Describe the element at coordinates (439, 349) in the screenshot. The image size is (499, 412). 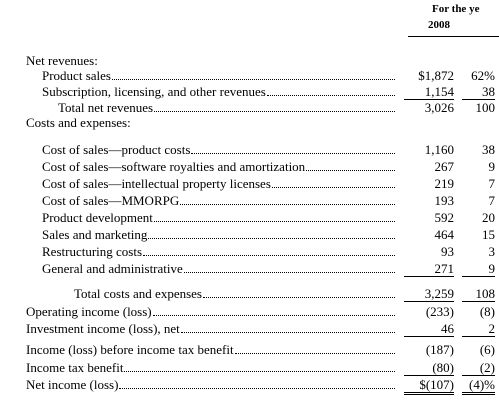
I see `amount: (187)` at that location.